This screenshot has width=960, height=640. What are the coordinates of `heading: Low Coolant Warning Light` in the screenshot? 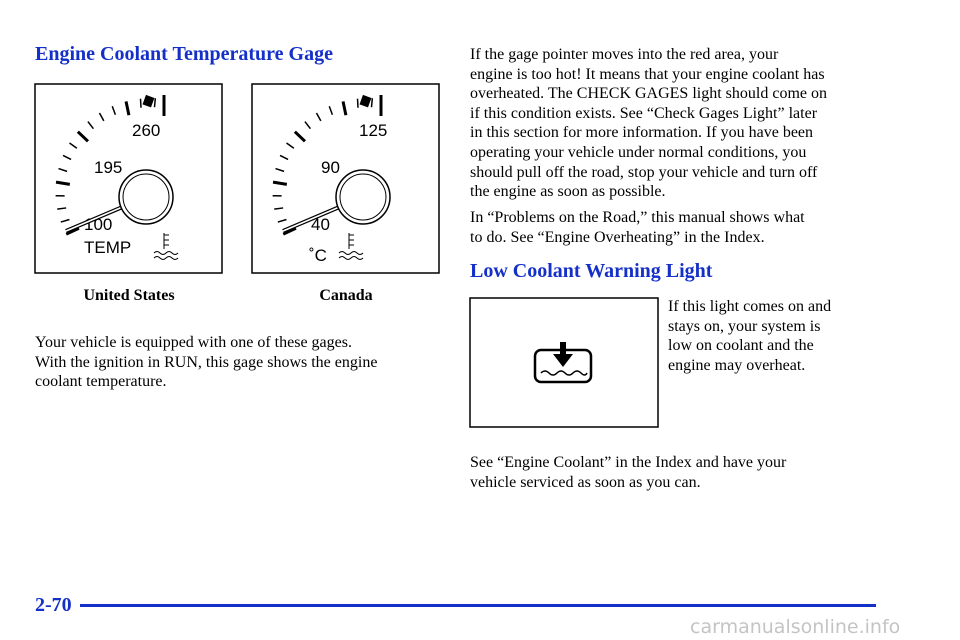 It's located at (591, 271).